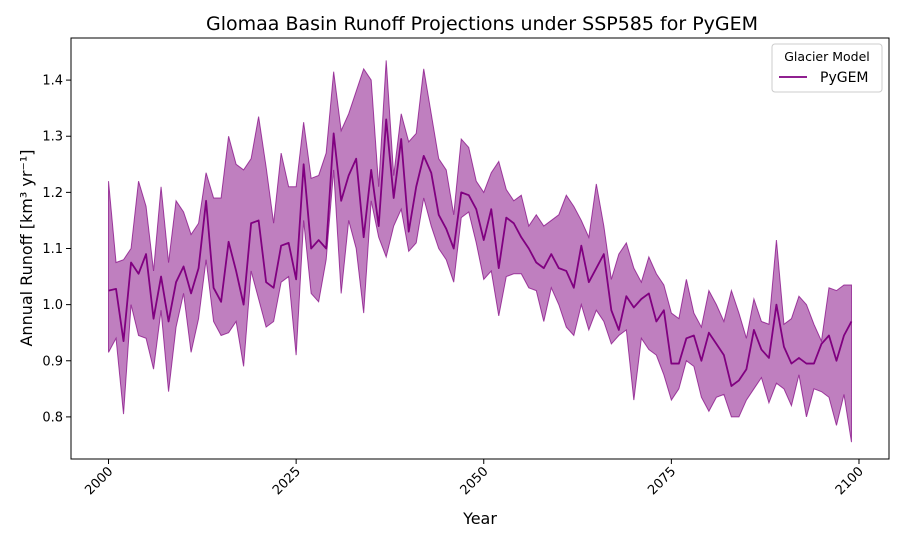 Image resolution: width=900 pixels, height=540 pixels. I want to click on y-tick-label: 0.8, so click(52, 417).